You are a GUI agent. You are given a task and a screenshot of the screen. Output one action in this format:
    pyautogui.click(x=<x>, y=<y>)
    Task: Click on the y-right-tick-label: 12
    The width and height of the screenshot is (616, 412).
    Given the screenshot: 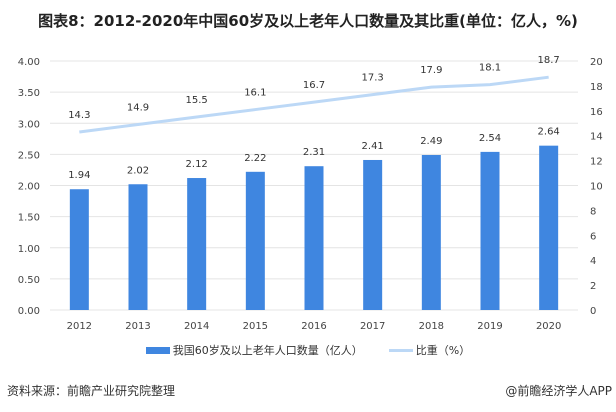 What is the action you would take?
    pyautogui.click(x=596, y=162)
    